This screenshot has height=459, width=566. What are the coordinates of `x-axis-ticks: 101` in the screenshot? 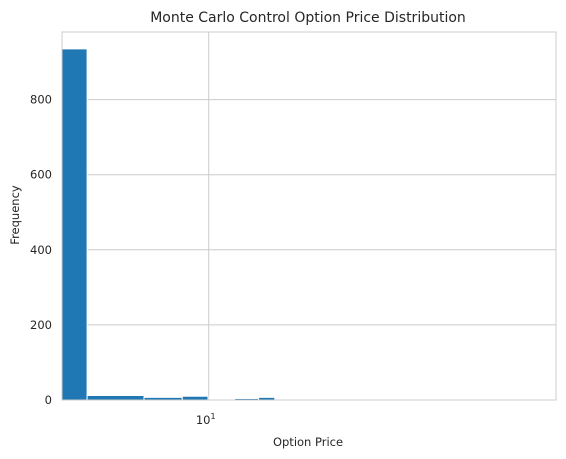 It's located at (206, 419).